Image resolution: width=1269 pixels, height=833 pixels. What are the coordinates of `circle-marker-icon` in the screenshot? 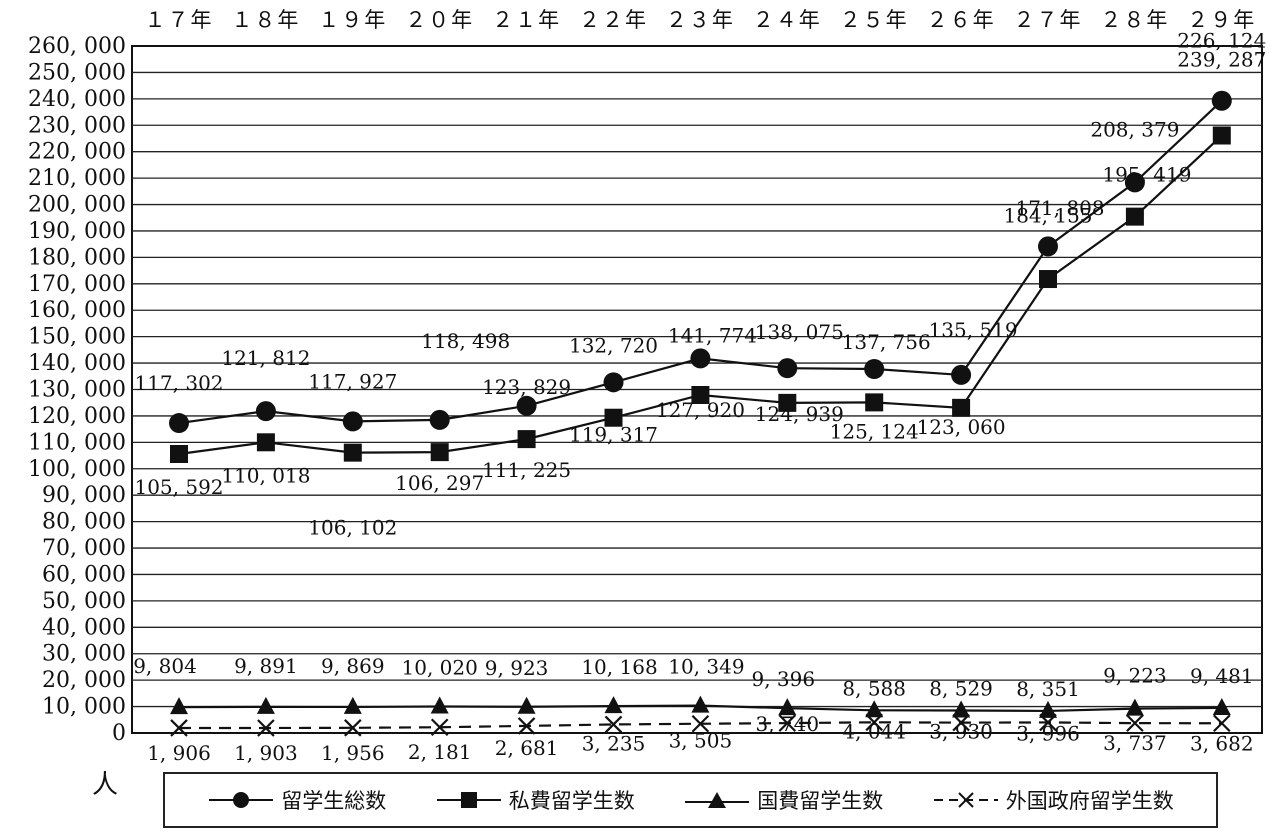 It's located at (241, 800).